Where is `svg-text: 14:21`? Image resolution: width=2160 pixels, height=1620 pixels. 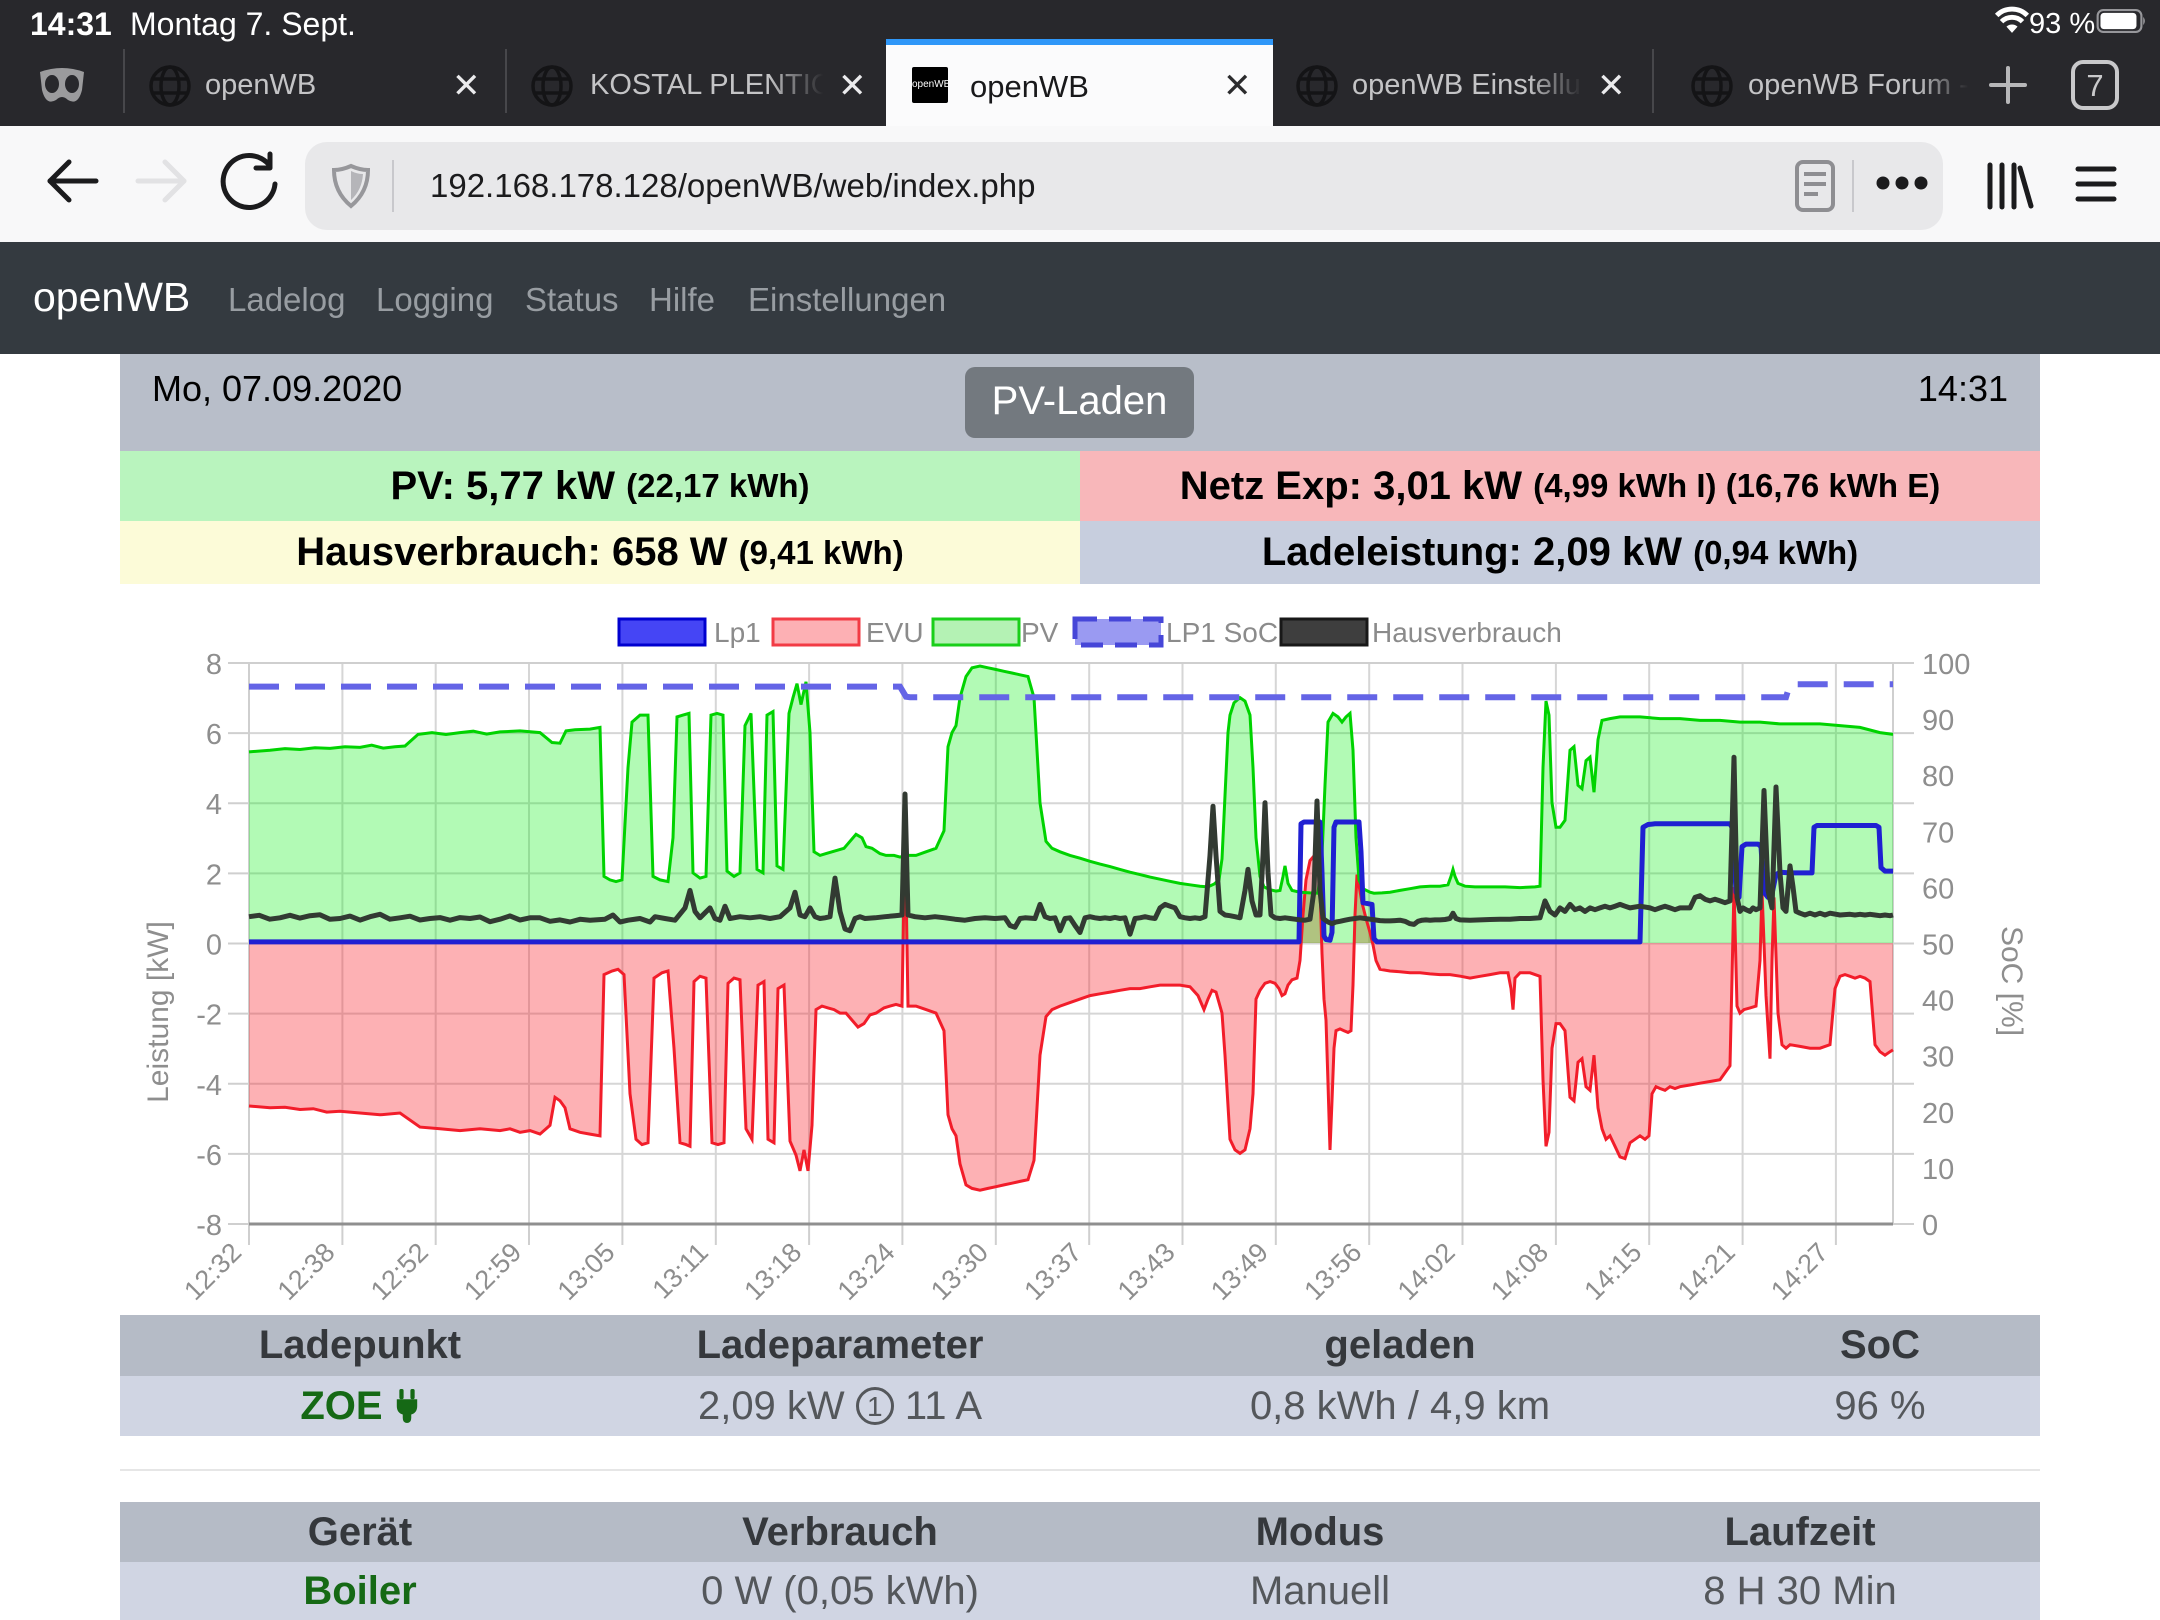 svg-text: 14:21 is located at coordinates (1706, 1271).